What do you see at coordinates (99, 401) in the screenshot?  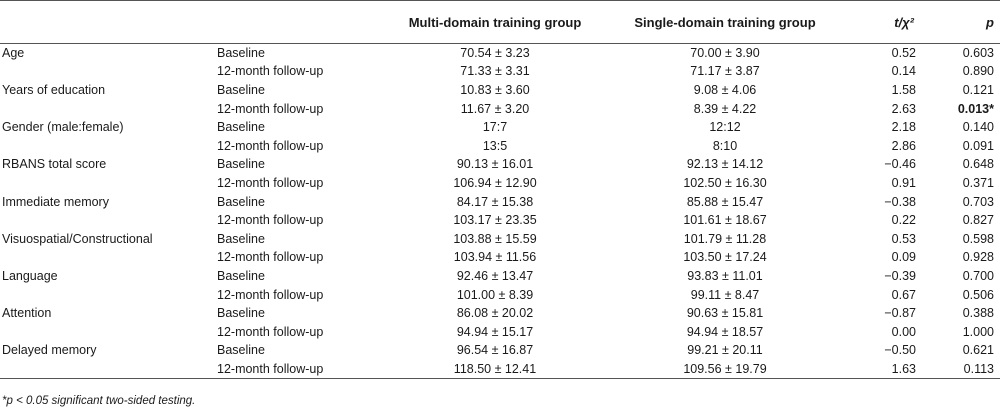 I see `footnote: *p < 0.05 significant two-sided testing.` at bounding box center [99, 401].